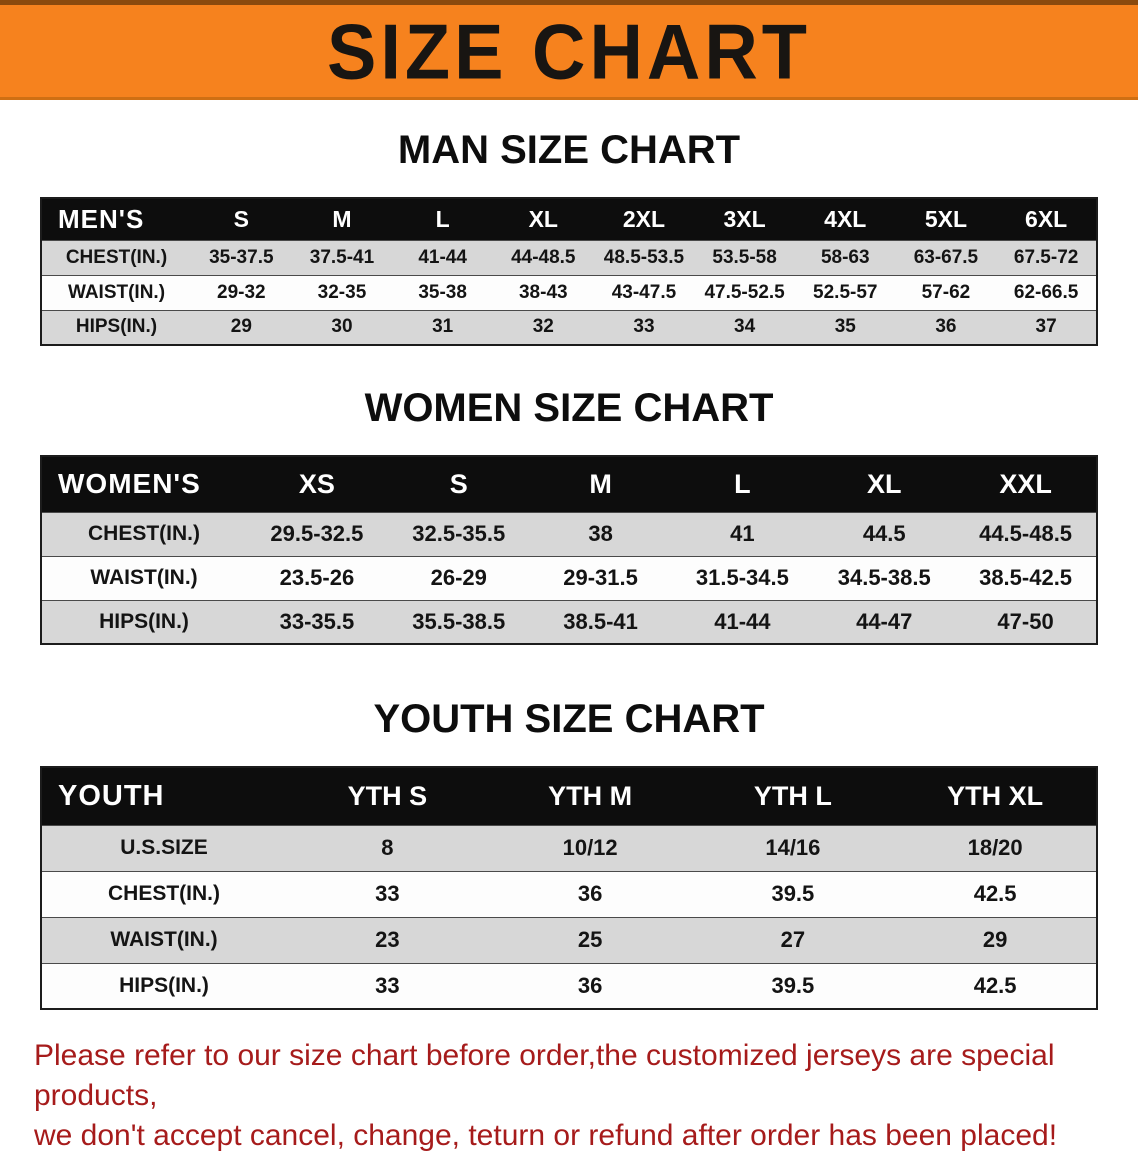 The image size is (1138, 1156). I want to click on size-value-cell: 38-43, so click(543, 292).